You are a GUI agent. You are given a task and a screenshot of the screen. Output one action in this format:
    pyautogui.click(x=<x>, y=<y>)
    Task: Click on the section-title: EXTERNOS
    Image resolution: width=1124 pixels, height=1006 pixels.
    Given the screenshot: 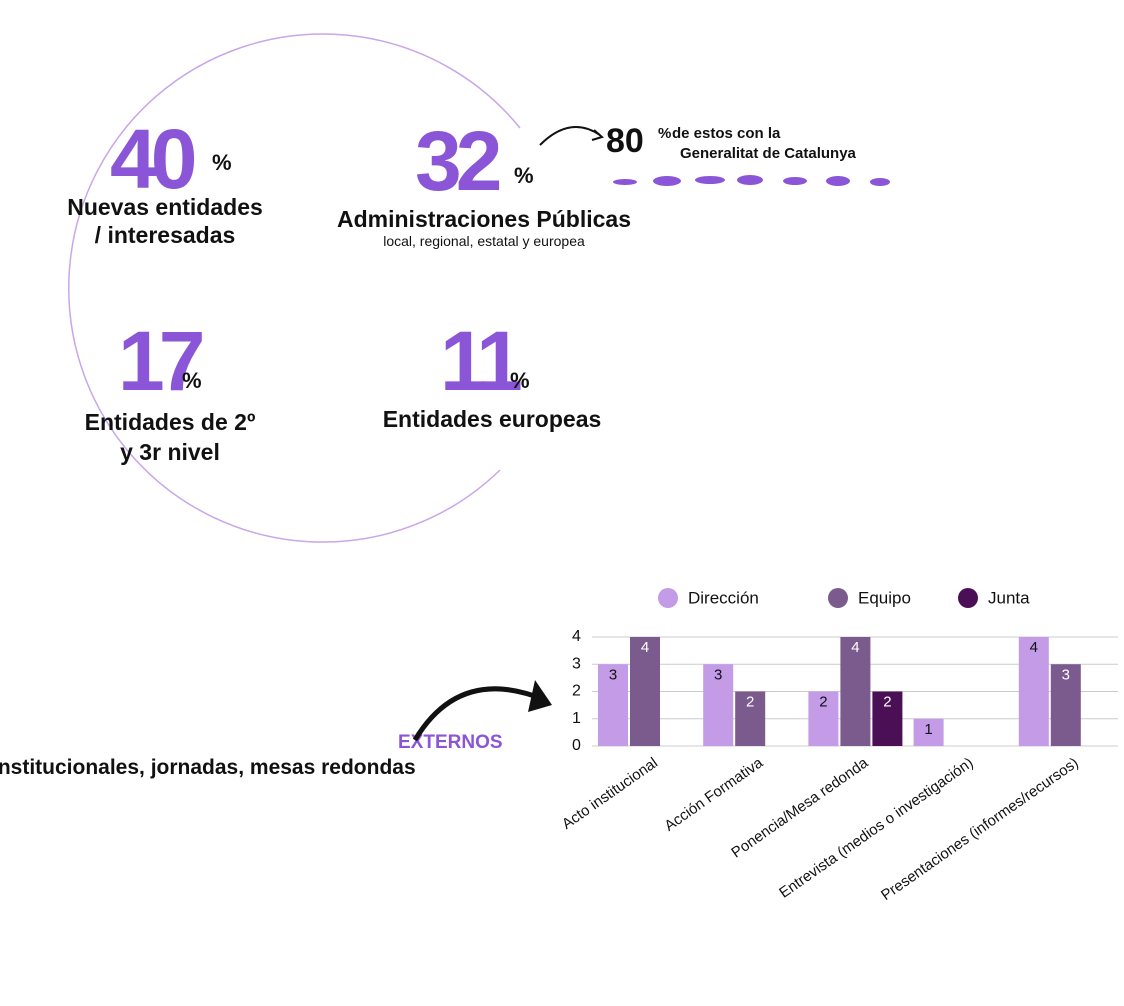 What is the action you would take?
    pyautogui.click(x=450, y=742)
    